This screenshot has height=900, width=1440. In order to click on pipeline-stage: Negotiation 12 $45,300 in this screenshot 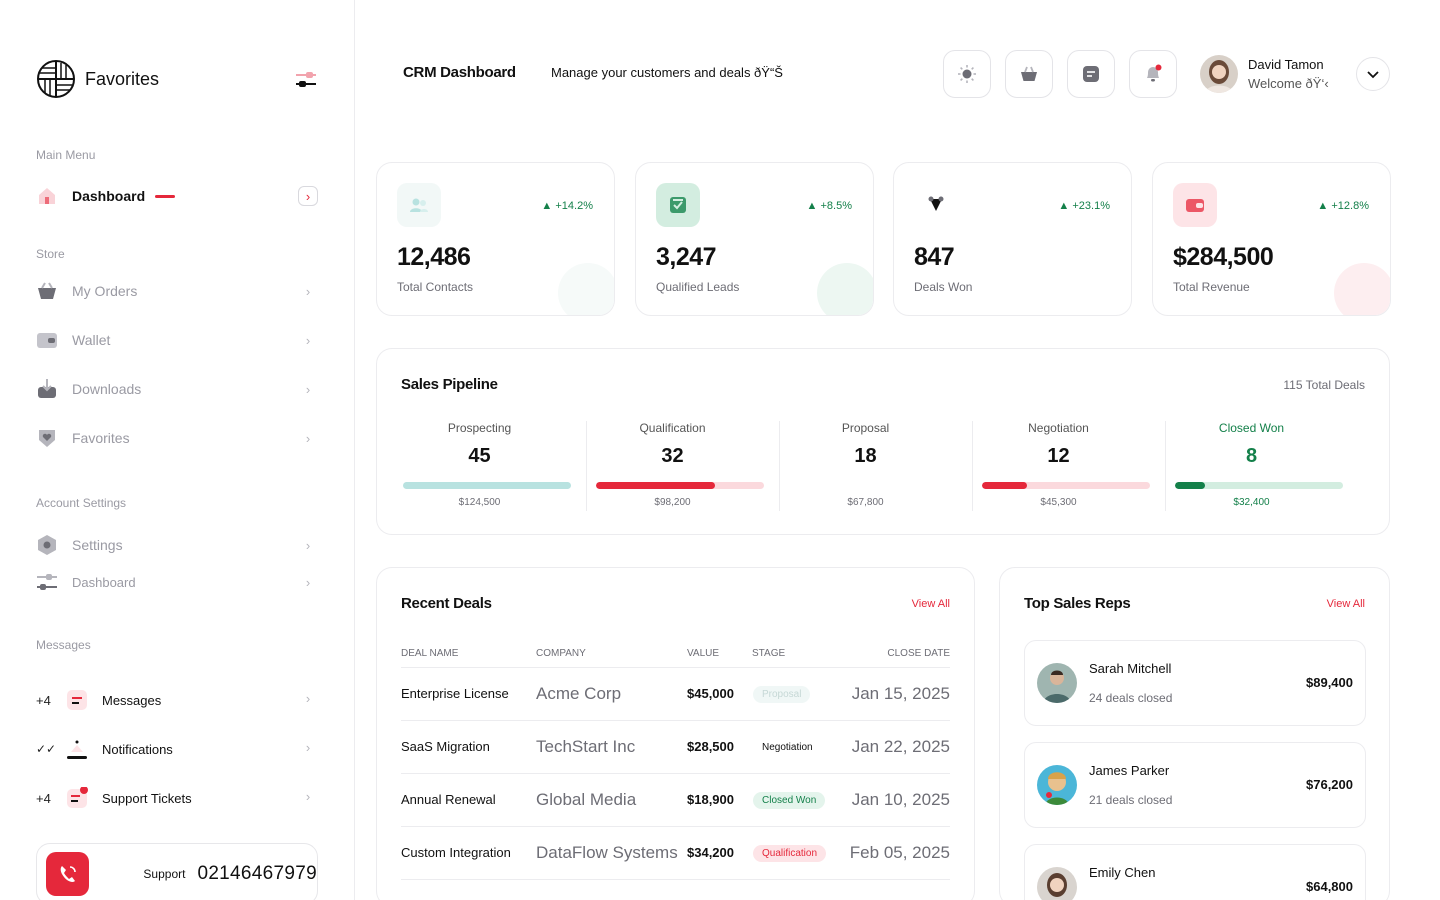, I will do `click(1058, 466)`.